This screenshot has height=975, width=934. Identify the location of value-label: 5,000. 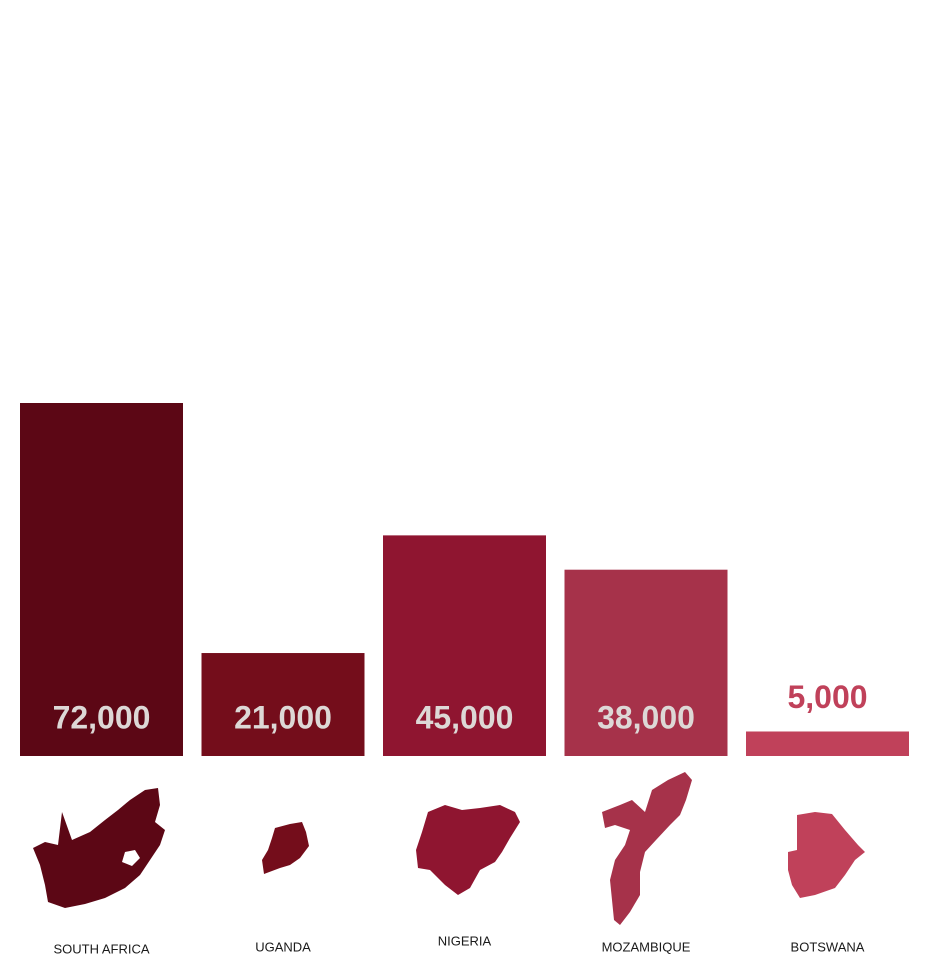
(827, 697).